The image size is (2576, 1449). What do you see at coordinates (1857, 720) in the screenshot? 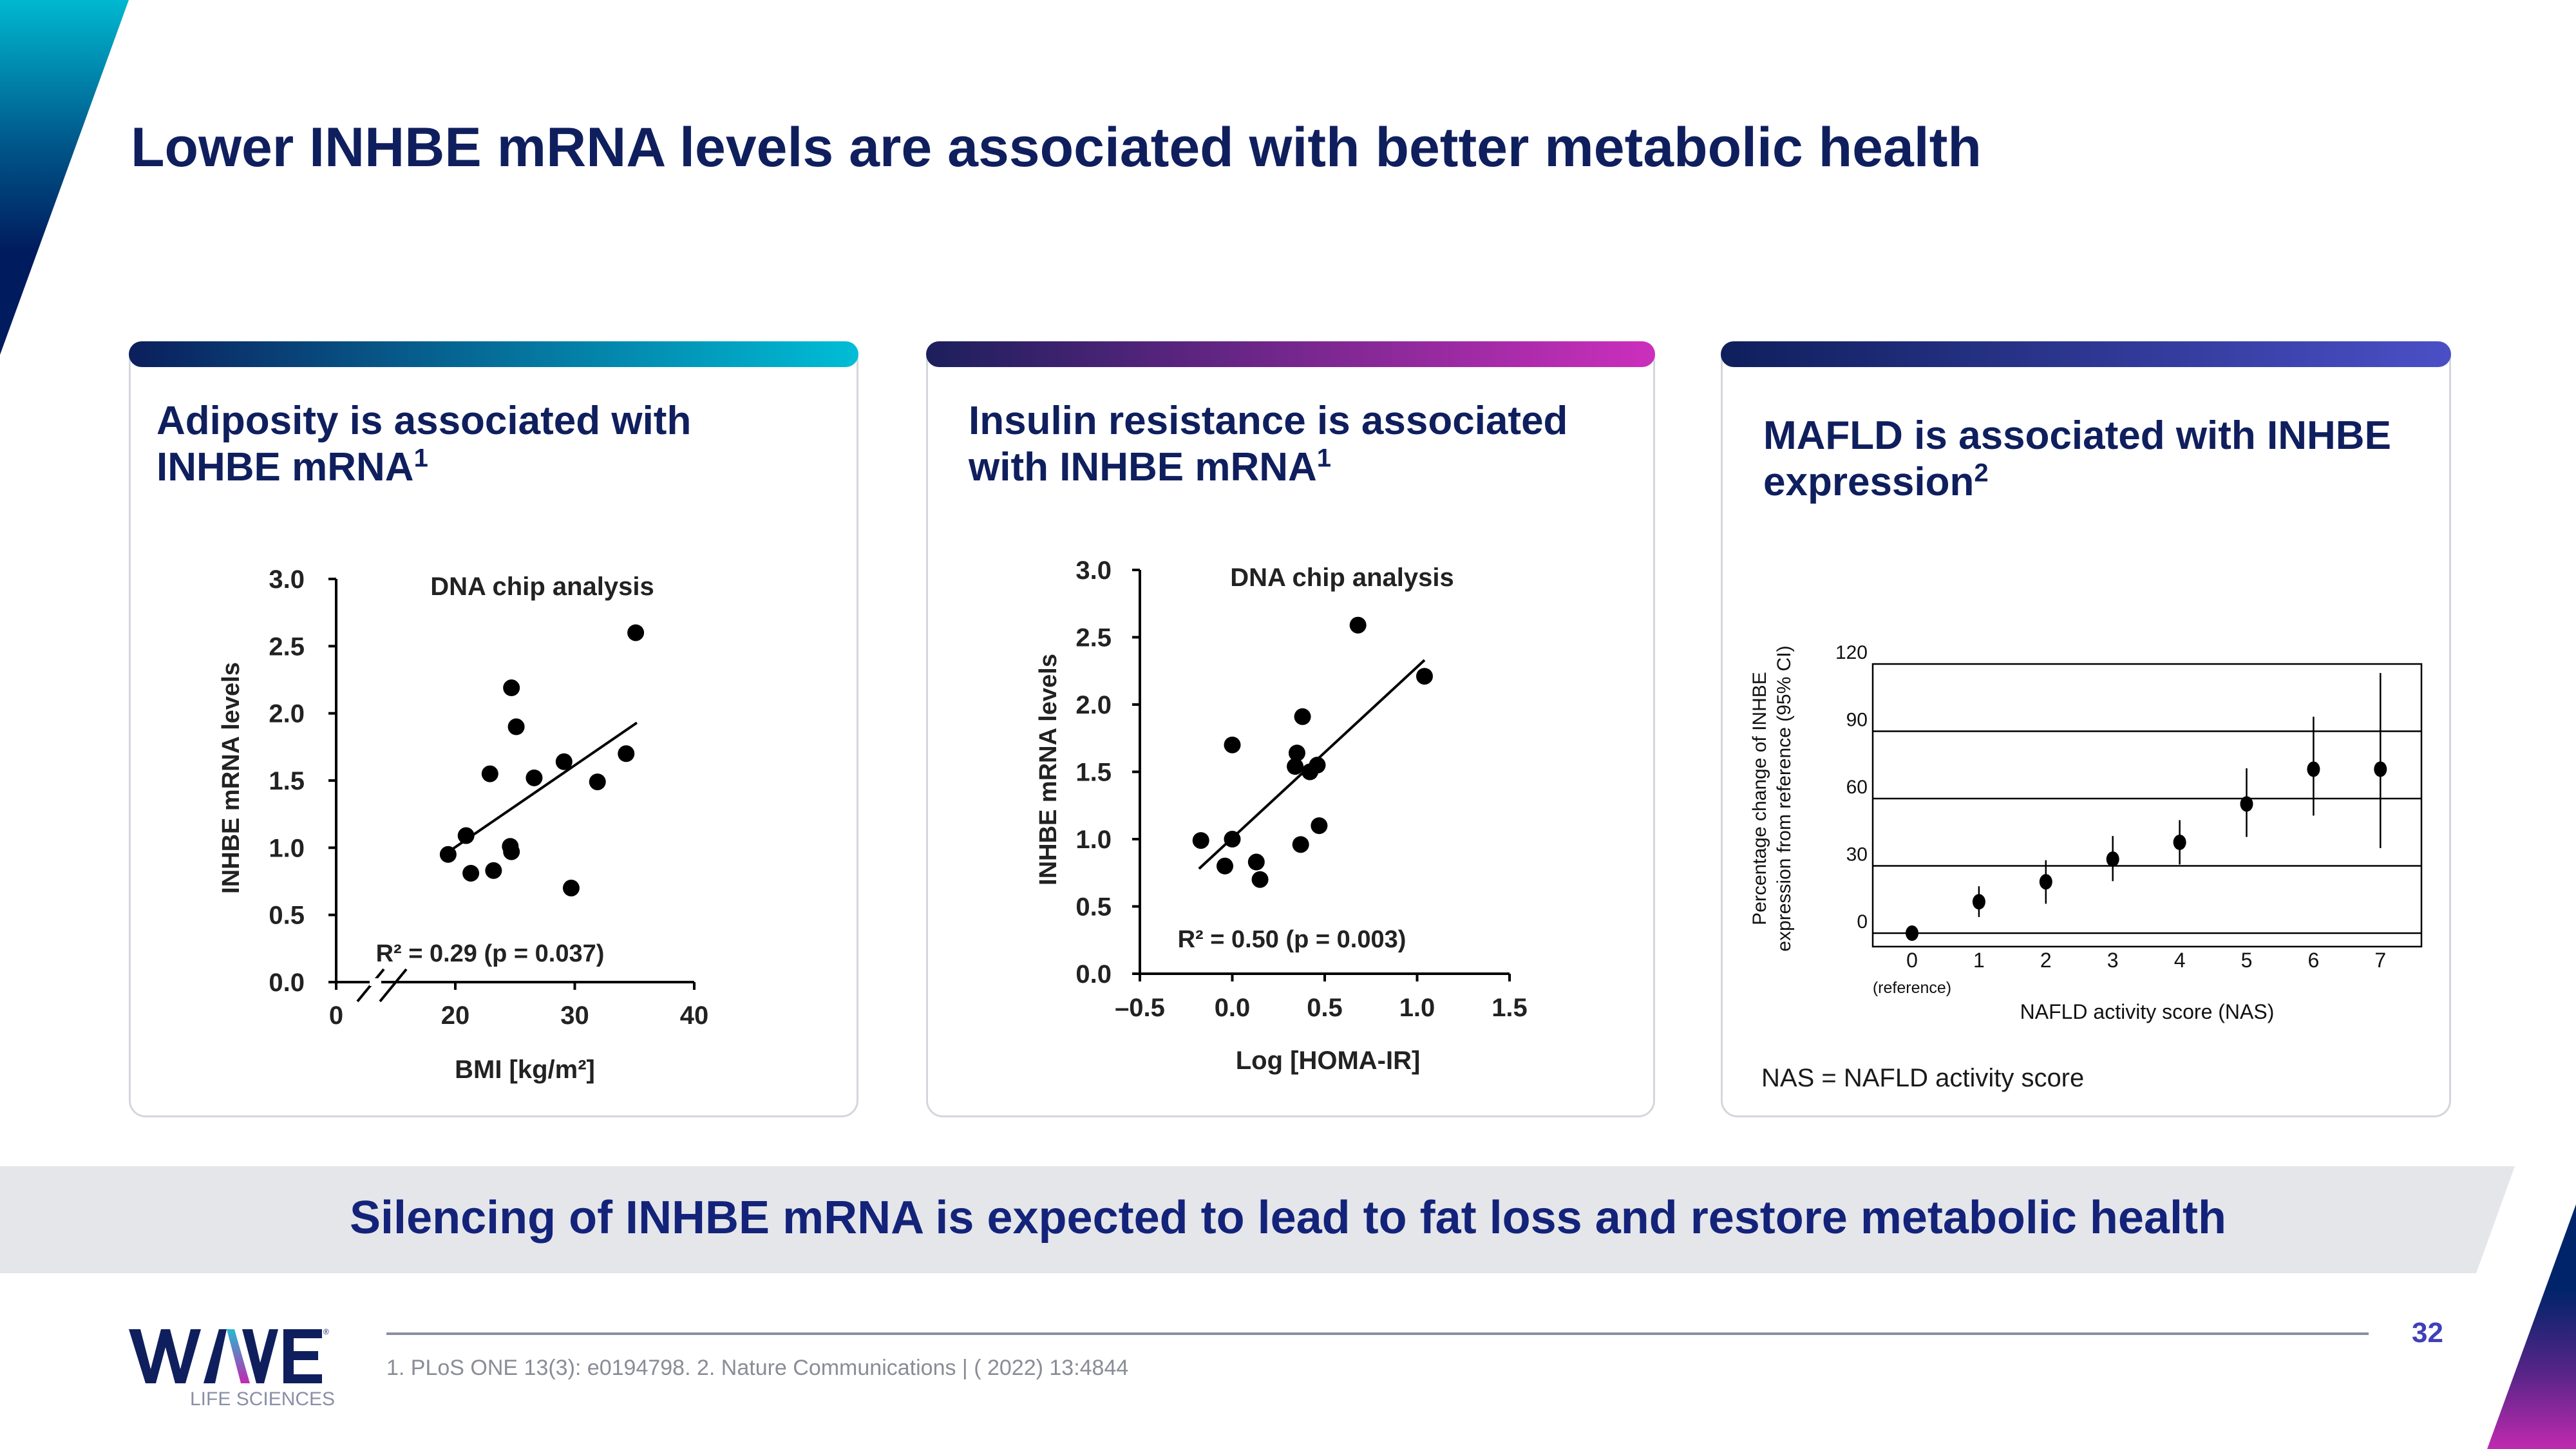
I see `y-tick-label: 90` at bounding box center [1857, 720].